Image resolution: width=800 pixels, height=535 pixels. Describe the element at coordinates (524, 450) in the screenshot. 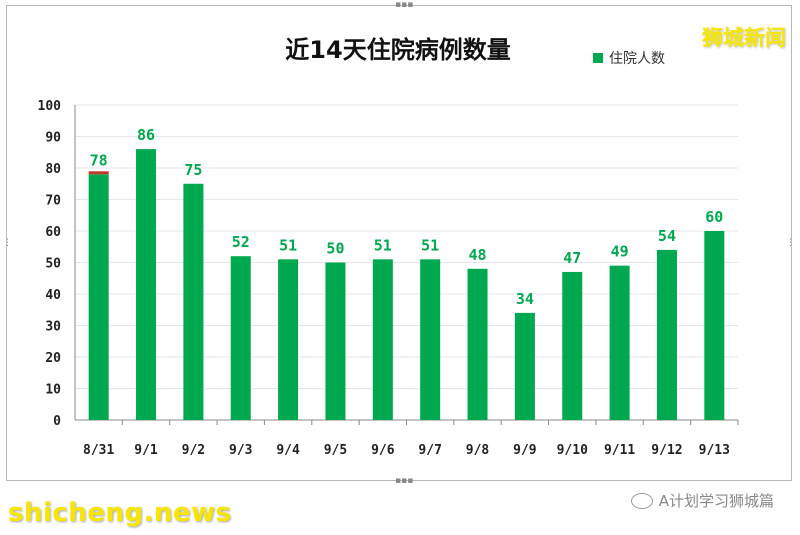

I see `x-tick-label: 9/9` at that location.